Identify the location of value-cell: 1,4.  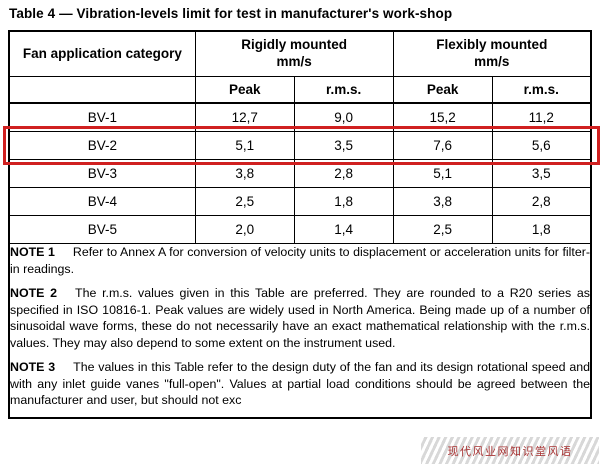
(343, 229).